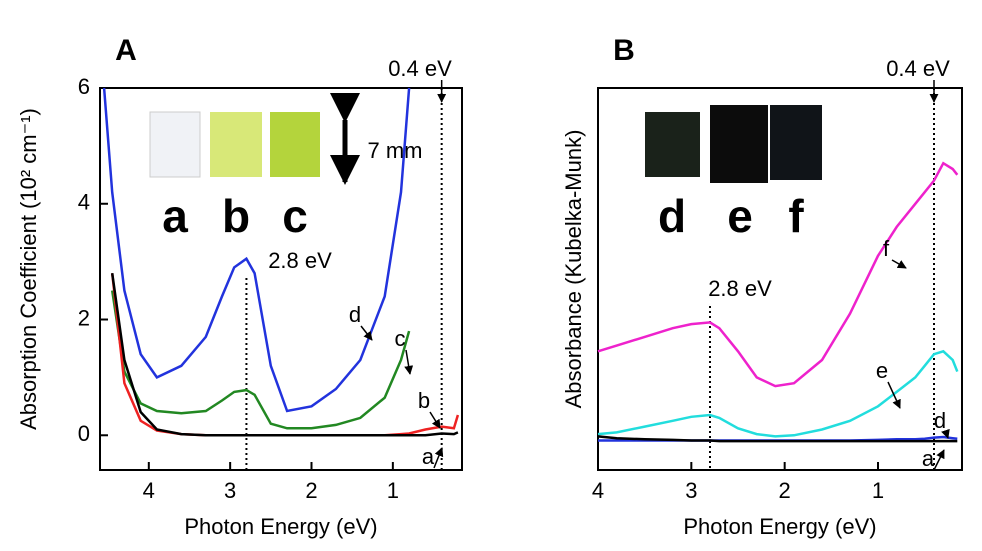  What do you see at coordinates (882, 370) in the screenshot?
I see `series-label: e` at bounding box center [882, 370].